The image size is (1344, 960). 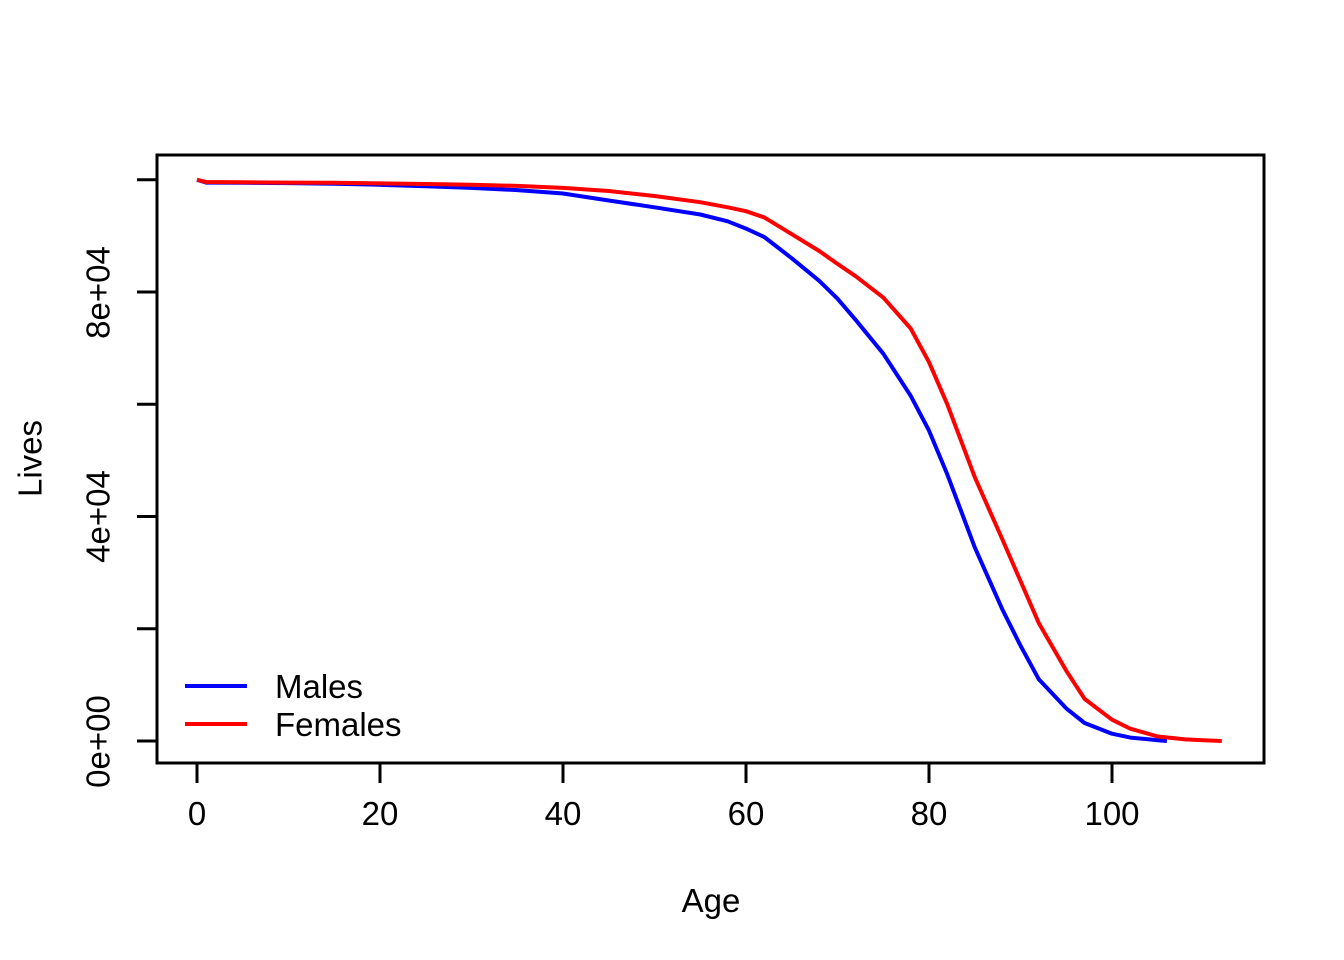 What do you see at coordinates (563, 813) in the screenshot?
I see `x-tick-label: 40` at bounding box center [563, 813].